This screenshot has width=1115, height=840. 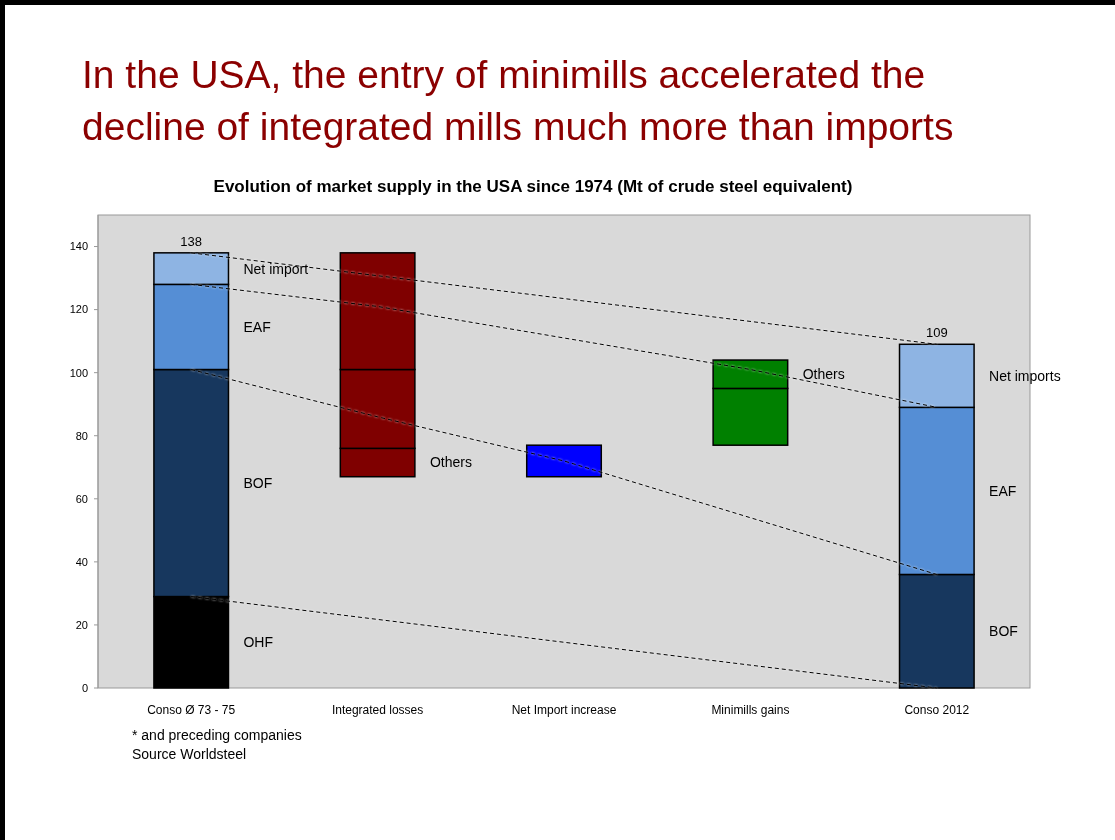 I want to click on y-tick-label: 60, so click(x=81, y=498).